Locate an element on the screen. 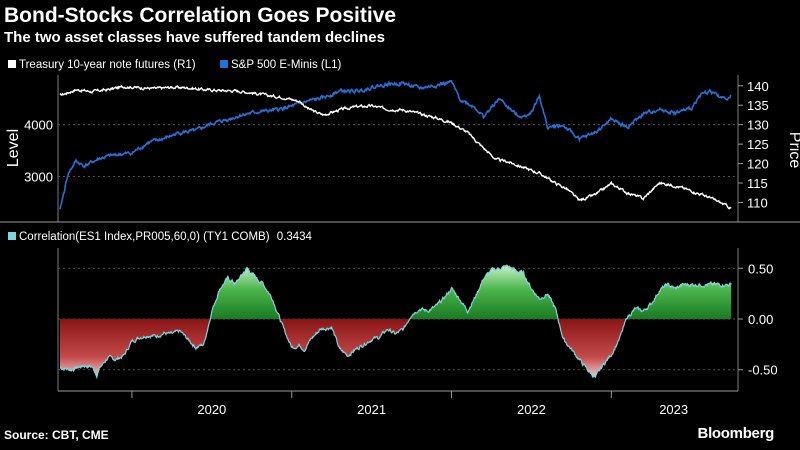 The width and height of the screenshot is (800, 450). right-tick-label: 0.50 is located at coordinates (760, 268).